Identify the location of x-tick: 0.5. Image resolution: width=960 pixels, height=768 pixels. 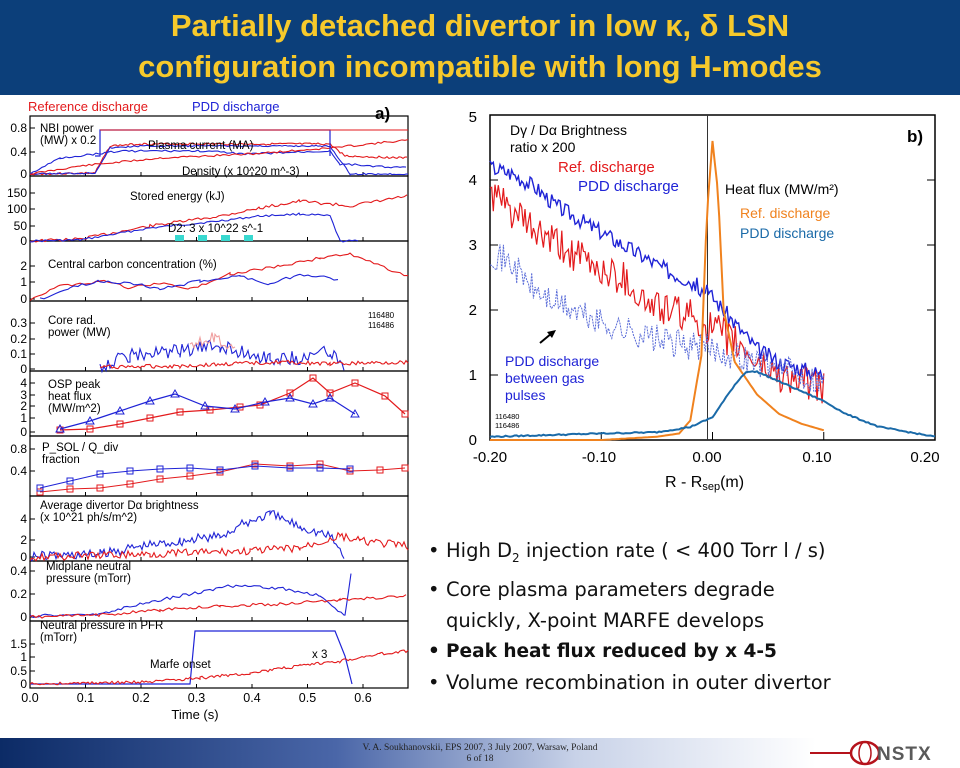
(307, 698).